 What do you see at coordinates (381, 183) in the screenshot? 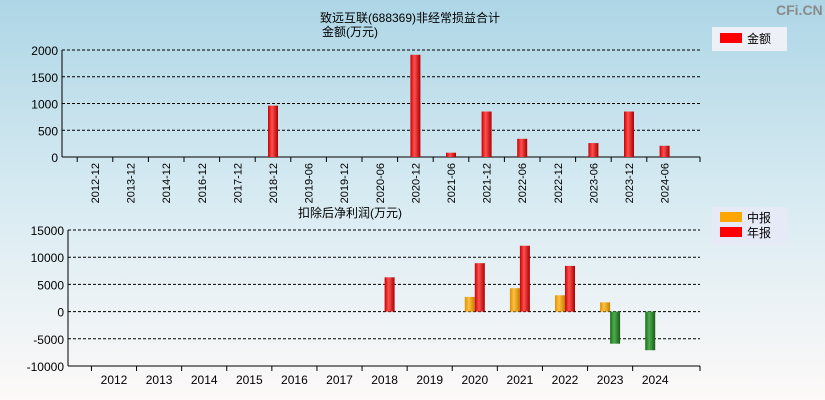
I see `x-tick-label: 2020-06` at bounding box center [381, 183].